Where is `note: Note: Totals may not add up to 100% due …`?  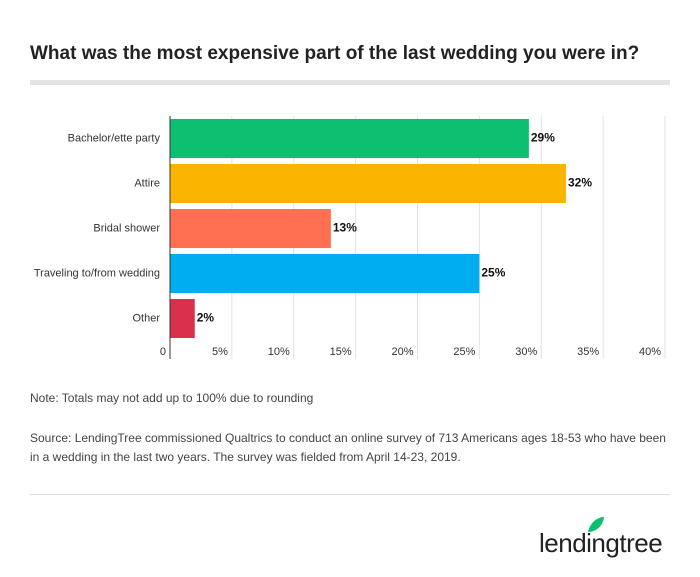 note: Note: Totals may not add up to 100% due … is located at coordinates (172, 398).